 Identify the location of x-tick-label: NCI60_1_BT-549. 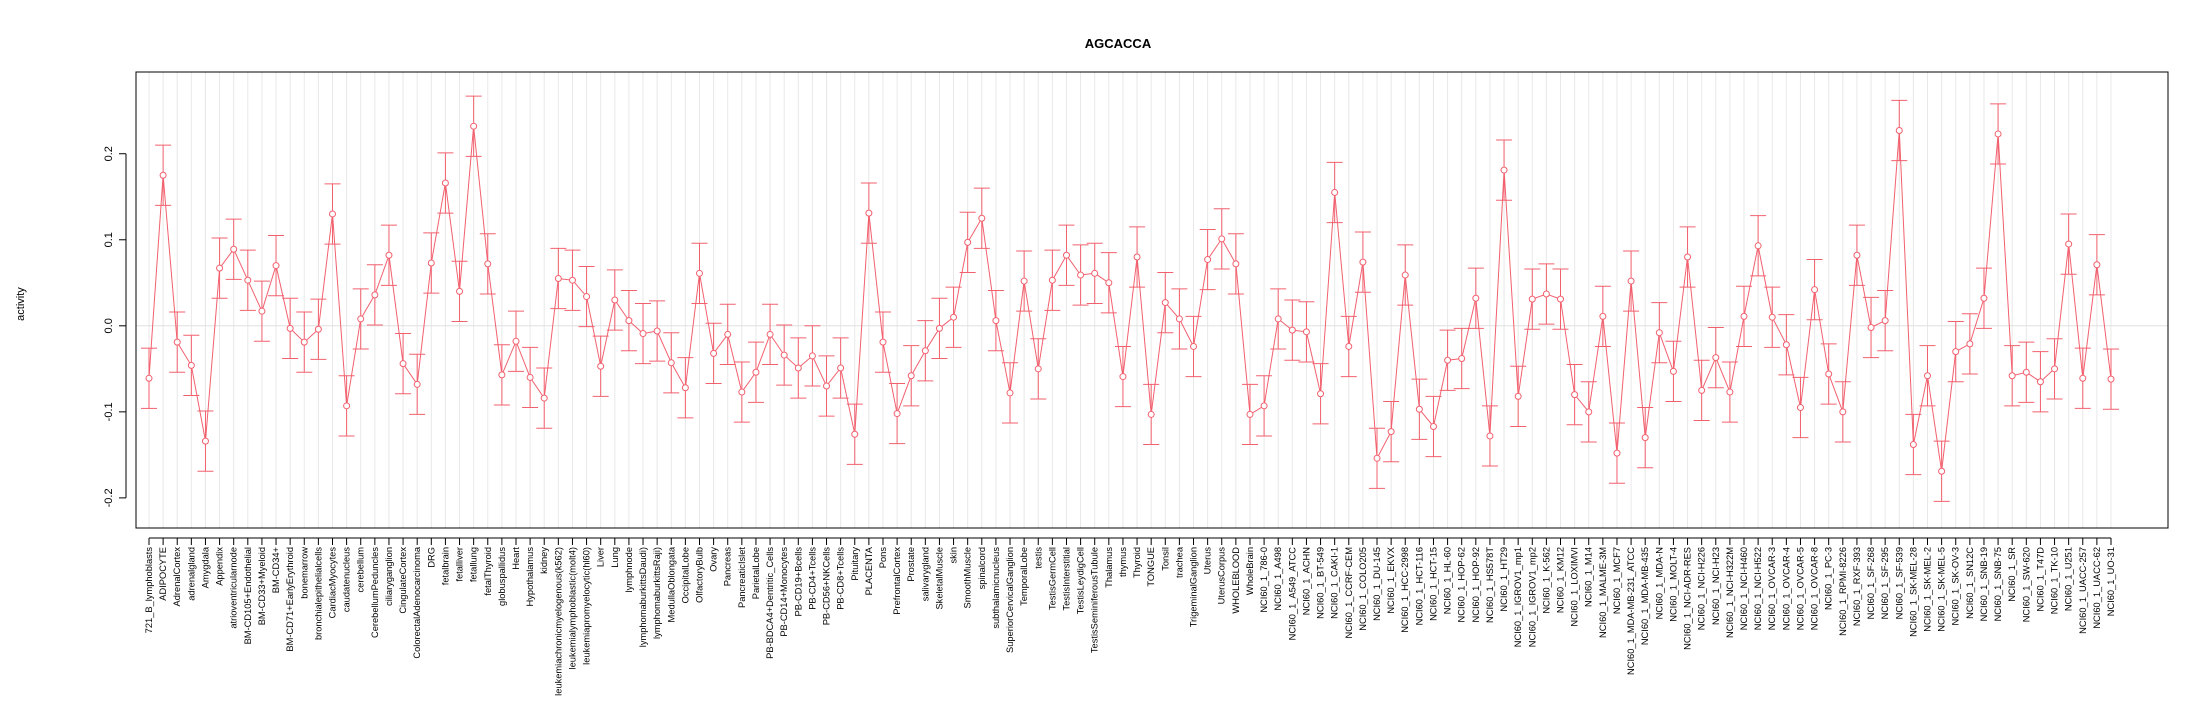
(1321, 583).